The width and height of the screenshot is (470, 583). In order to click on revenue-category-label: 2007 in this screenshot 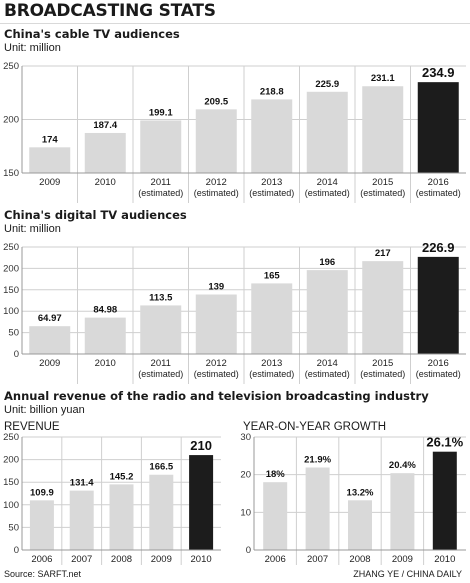, I will do `click(81, 559)`.